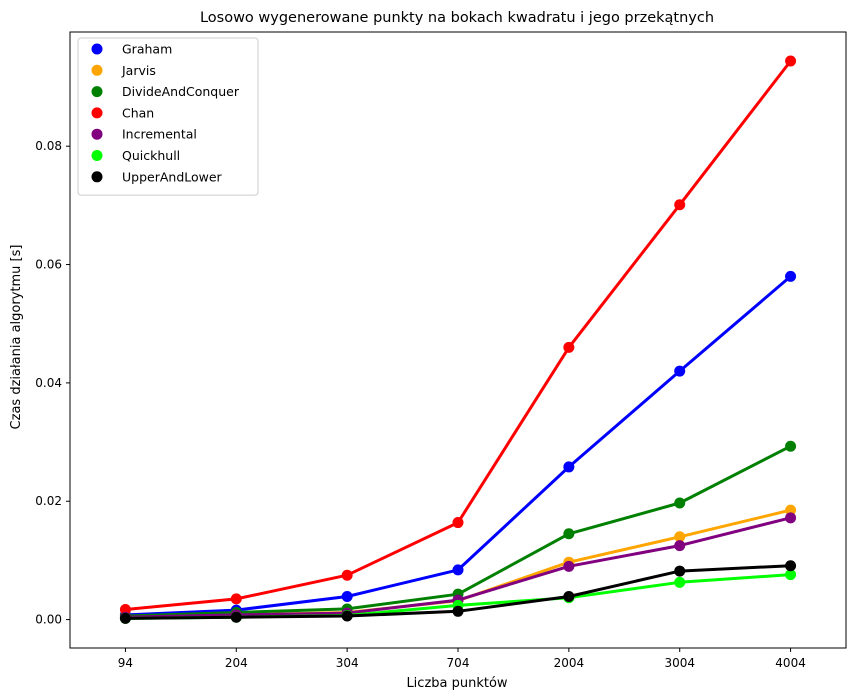 The width and height of the screenshot is (855, 700). I want to click on legend-label-jarvis: Jarvis, so click(138, 70).